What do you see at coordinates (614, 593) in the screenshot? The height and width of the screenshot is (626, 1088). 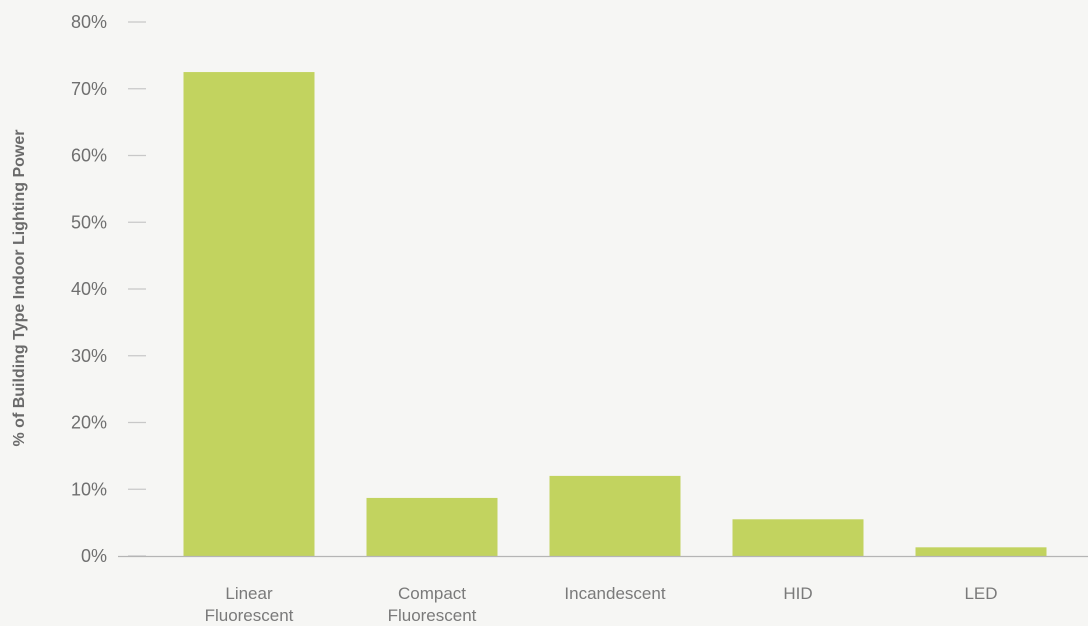 I see `x-tick-label: Incandescent` at bounding box center [614, 593].